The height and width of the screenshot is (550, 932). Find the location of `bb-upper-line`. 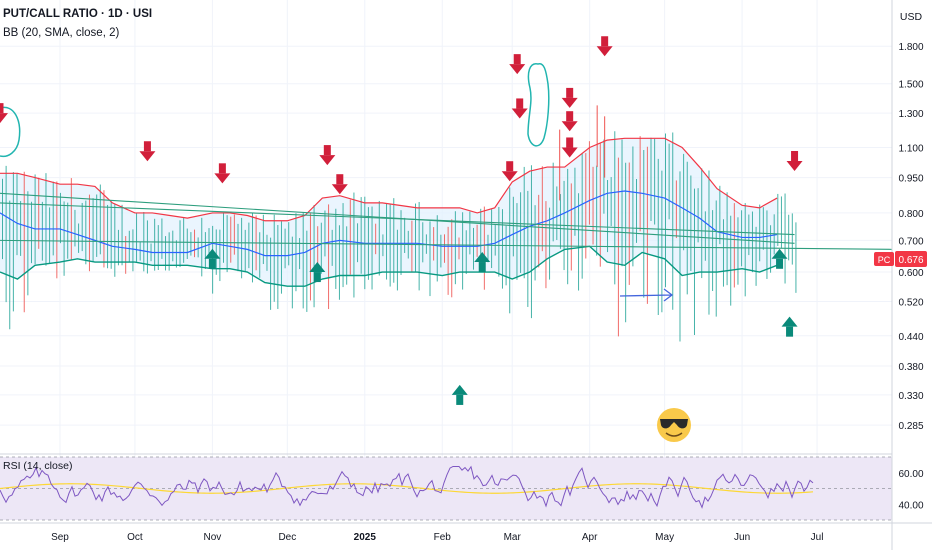

bb-upper-line is located at coordinates (389, 179).